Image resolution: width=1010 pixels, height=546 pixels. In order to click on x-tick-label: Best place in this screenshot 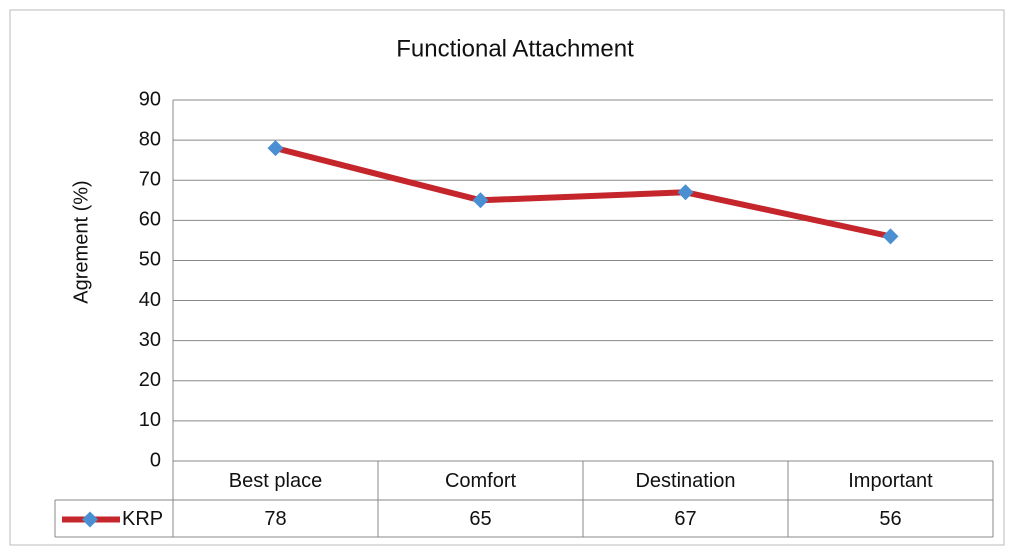, I will do `click(275, 481)`.